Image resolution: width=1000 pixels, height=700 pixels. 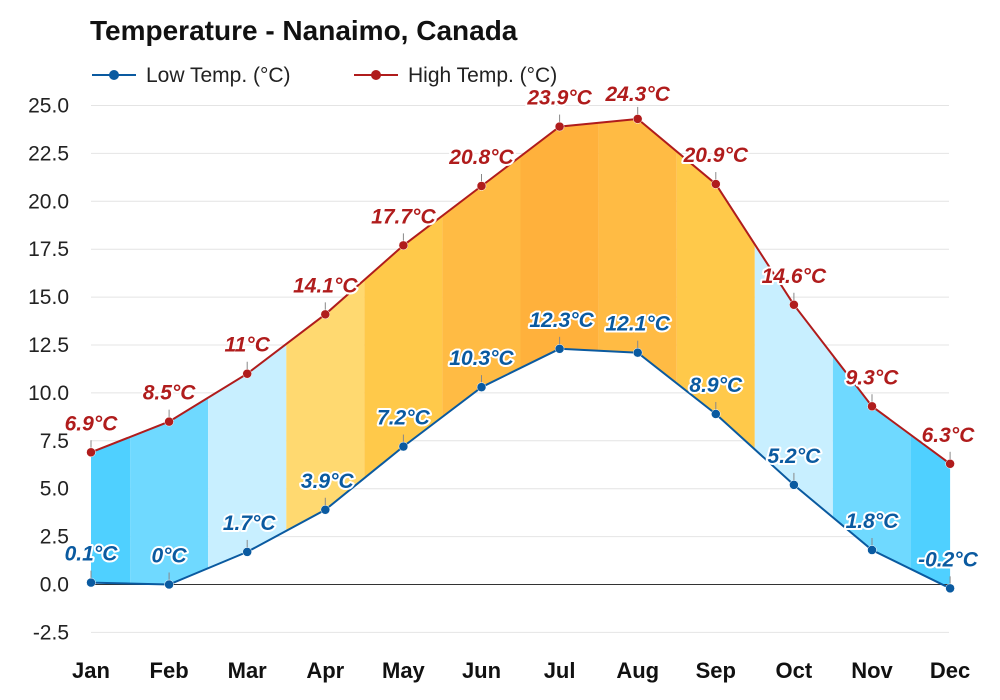 What do you see at coordinates (931, 512) in the screenshot?
I see `band-dec` at bounding box center [931, 512].